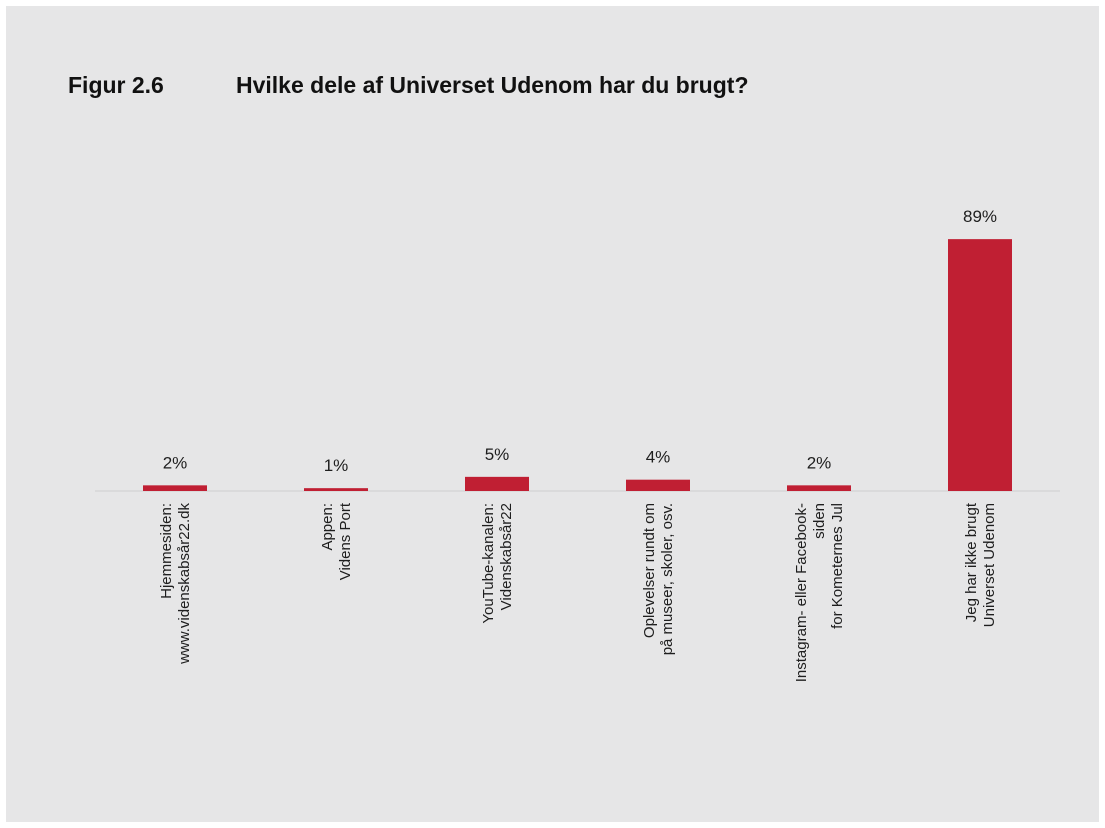 The image size is (1105, 828). What do you see at coordinates (336, 465) in the screenshot?
I see `data-label: 1%` at bounding box center [336, 465].